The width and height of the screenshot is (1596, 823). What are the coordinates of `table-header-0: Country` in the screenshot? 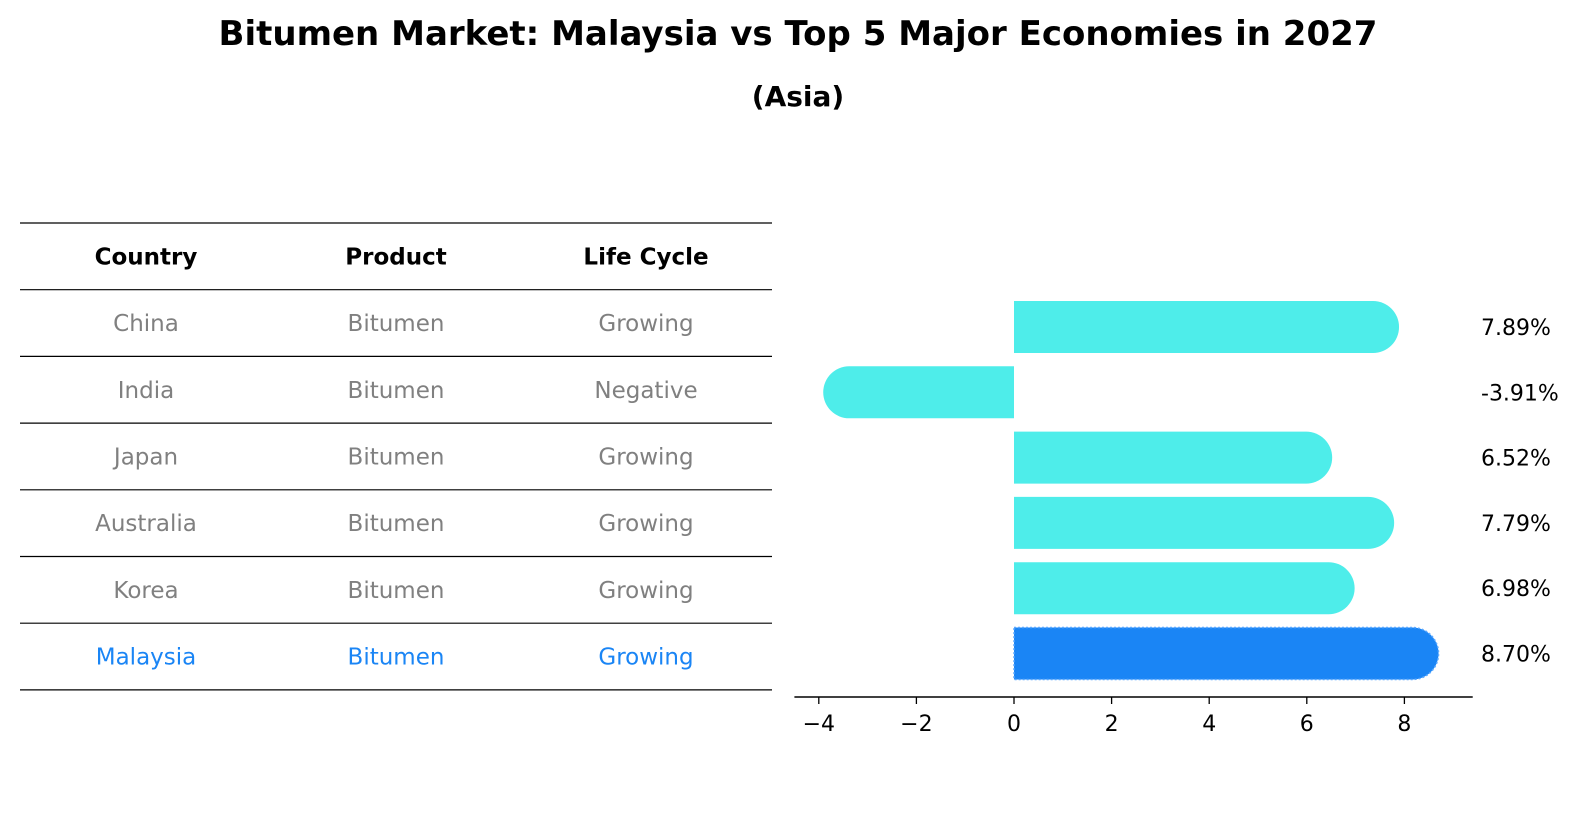 It's located at (146, 257).